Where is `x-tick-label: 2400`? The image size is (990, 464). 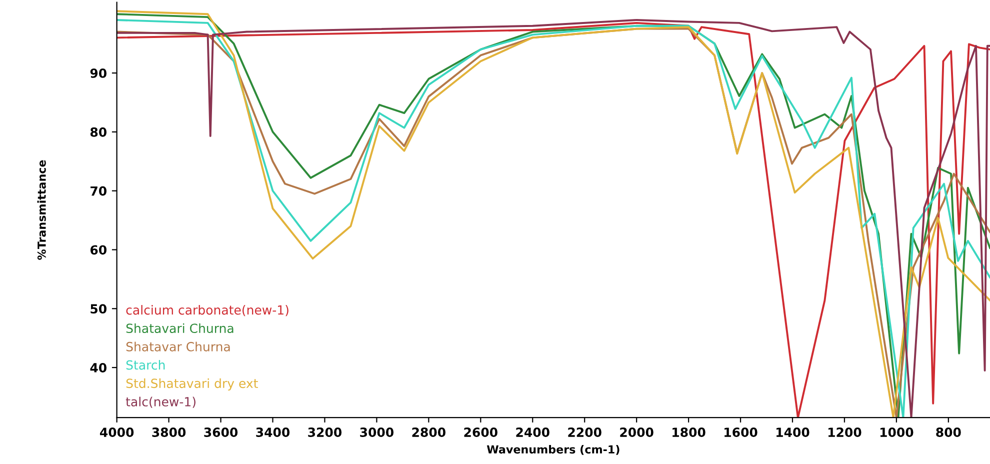
x-tick-label: 2400 is located at coordinates (533, 432).